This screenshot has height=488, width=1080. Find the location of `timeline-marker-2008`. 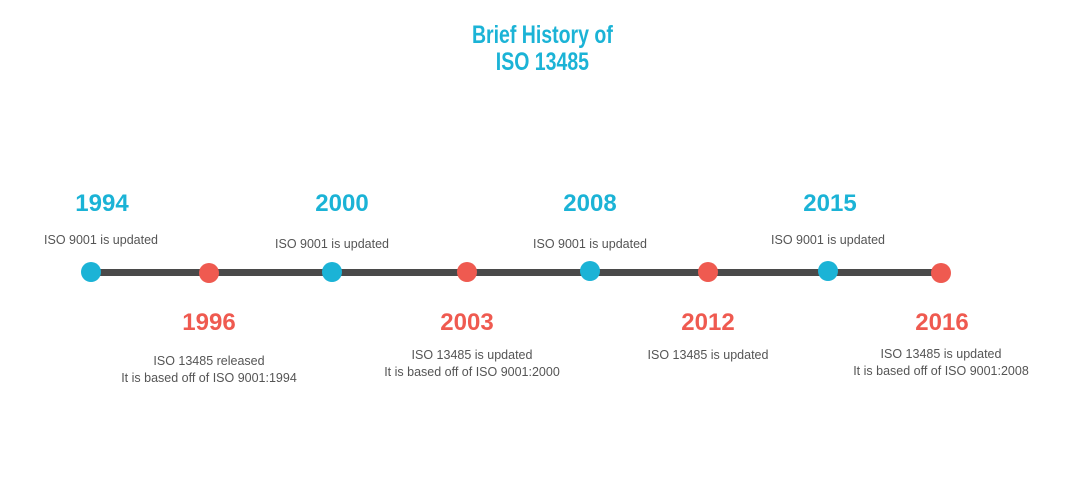

timeline-marker-2008 is located at coordinates (590, 271).